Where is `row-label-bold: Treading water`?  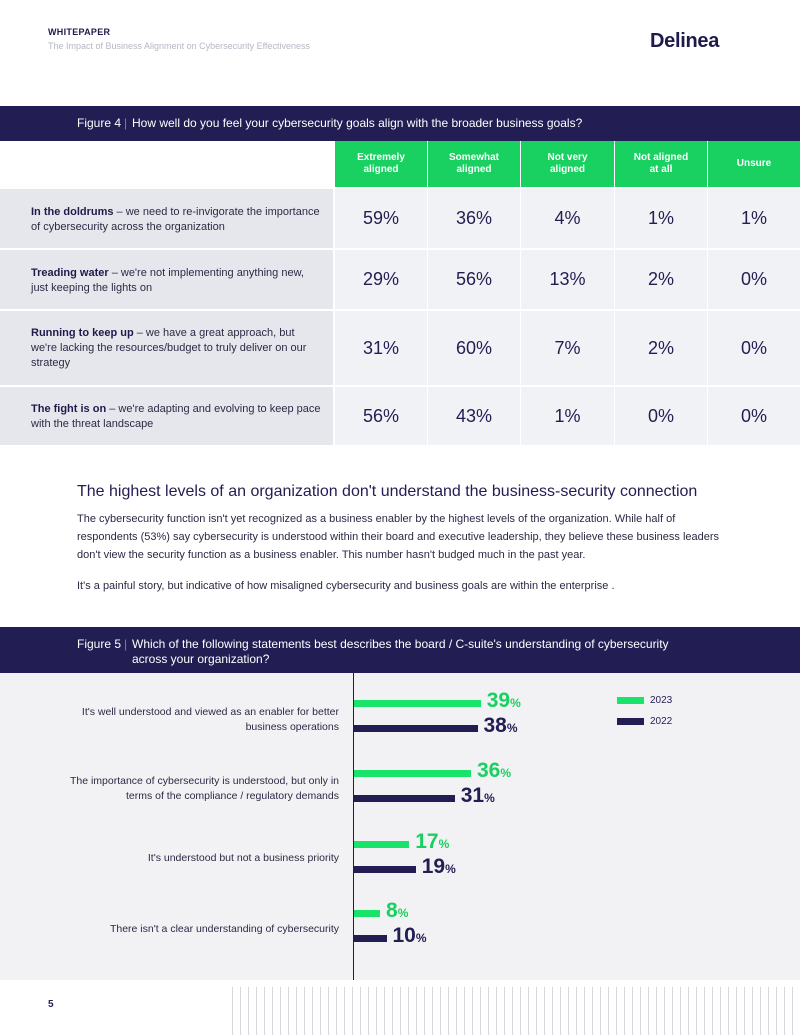 row-label-bold: Treading water is located at coordinates (70, 273).